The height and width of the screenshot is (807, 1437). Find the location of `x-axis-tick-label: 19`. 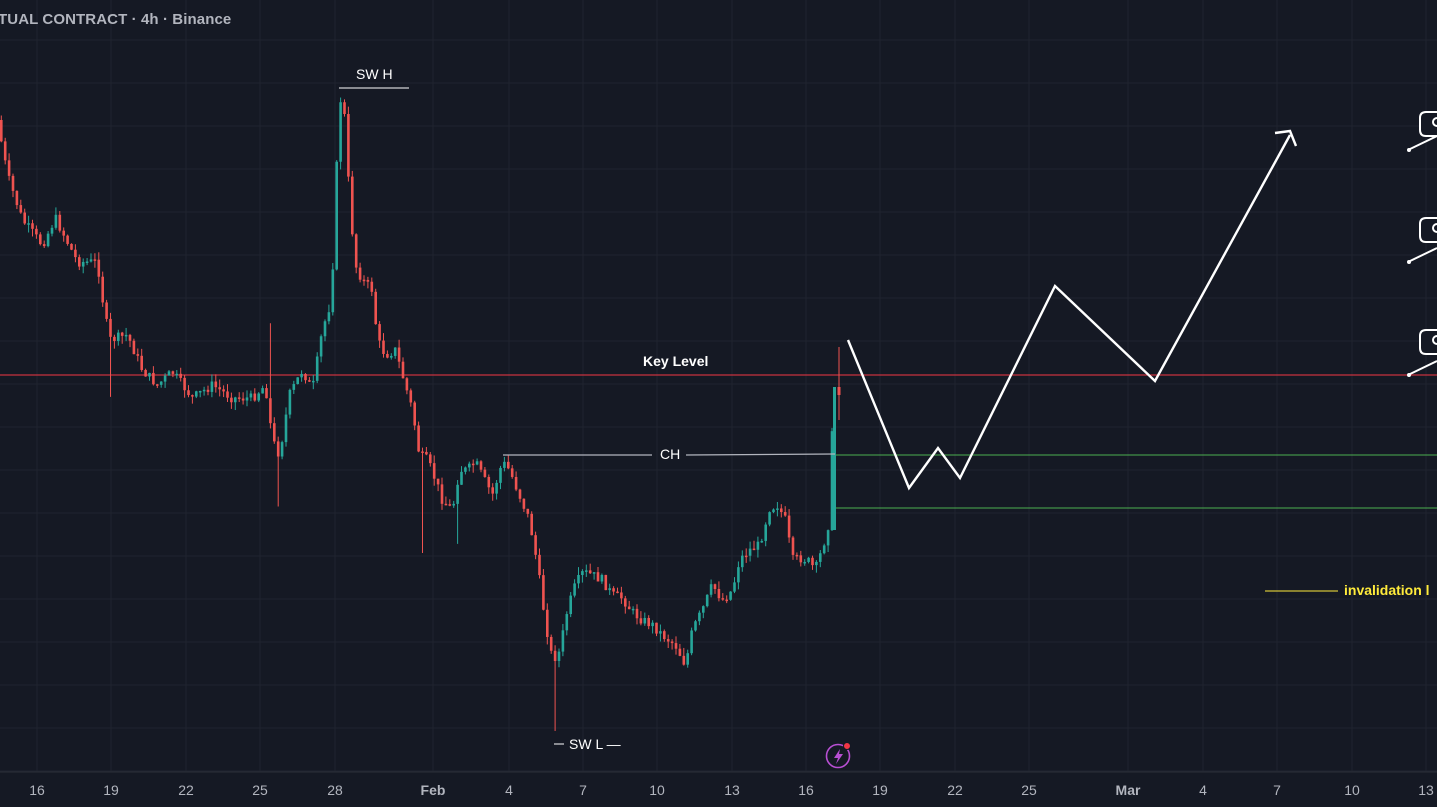

x-axis-tick-label: 19 is located at coordinates (111, 790).